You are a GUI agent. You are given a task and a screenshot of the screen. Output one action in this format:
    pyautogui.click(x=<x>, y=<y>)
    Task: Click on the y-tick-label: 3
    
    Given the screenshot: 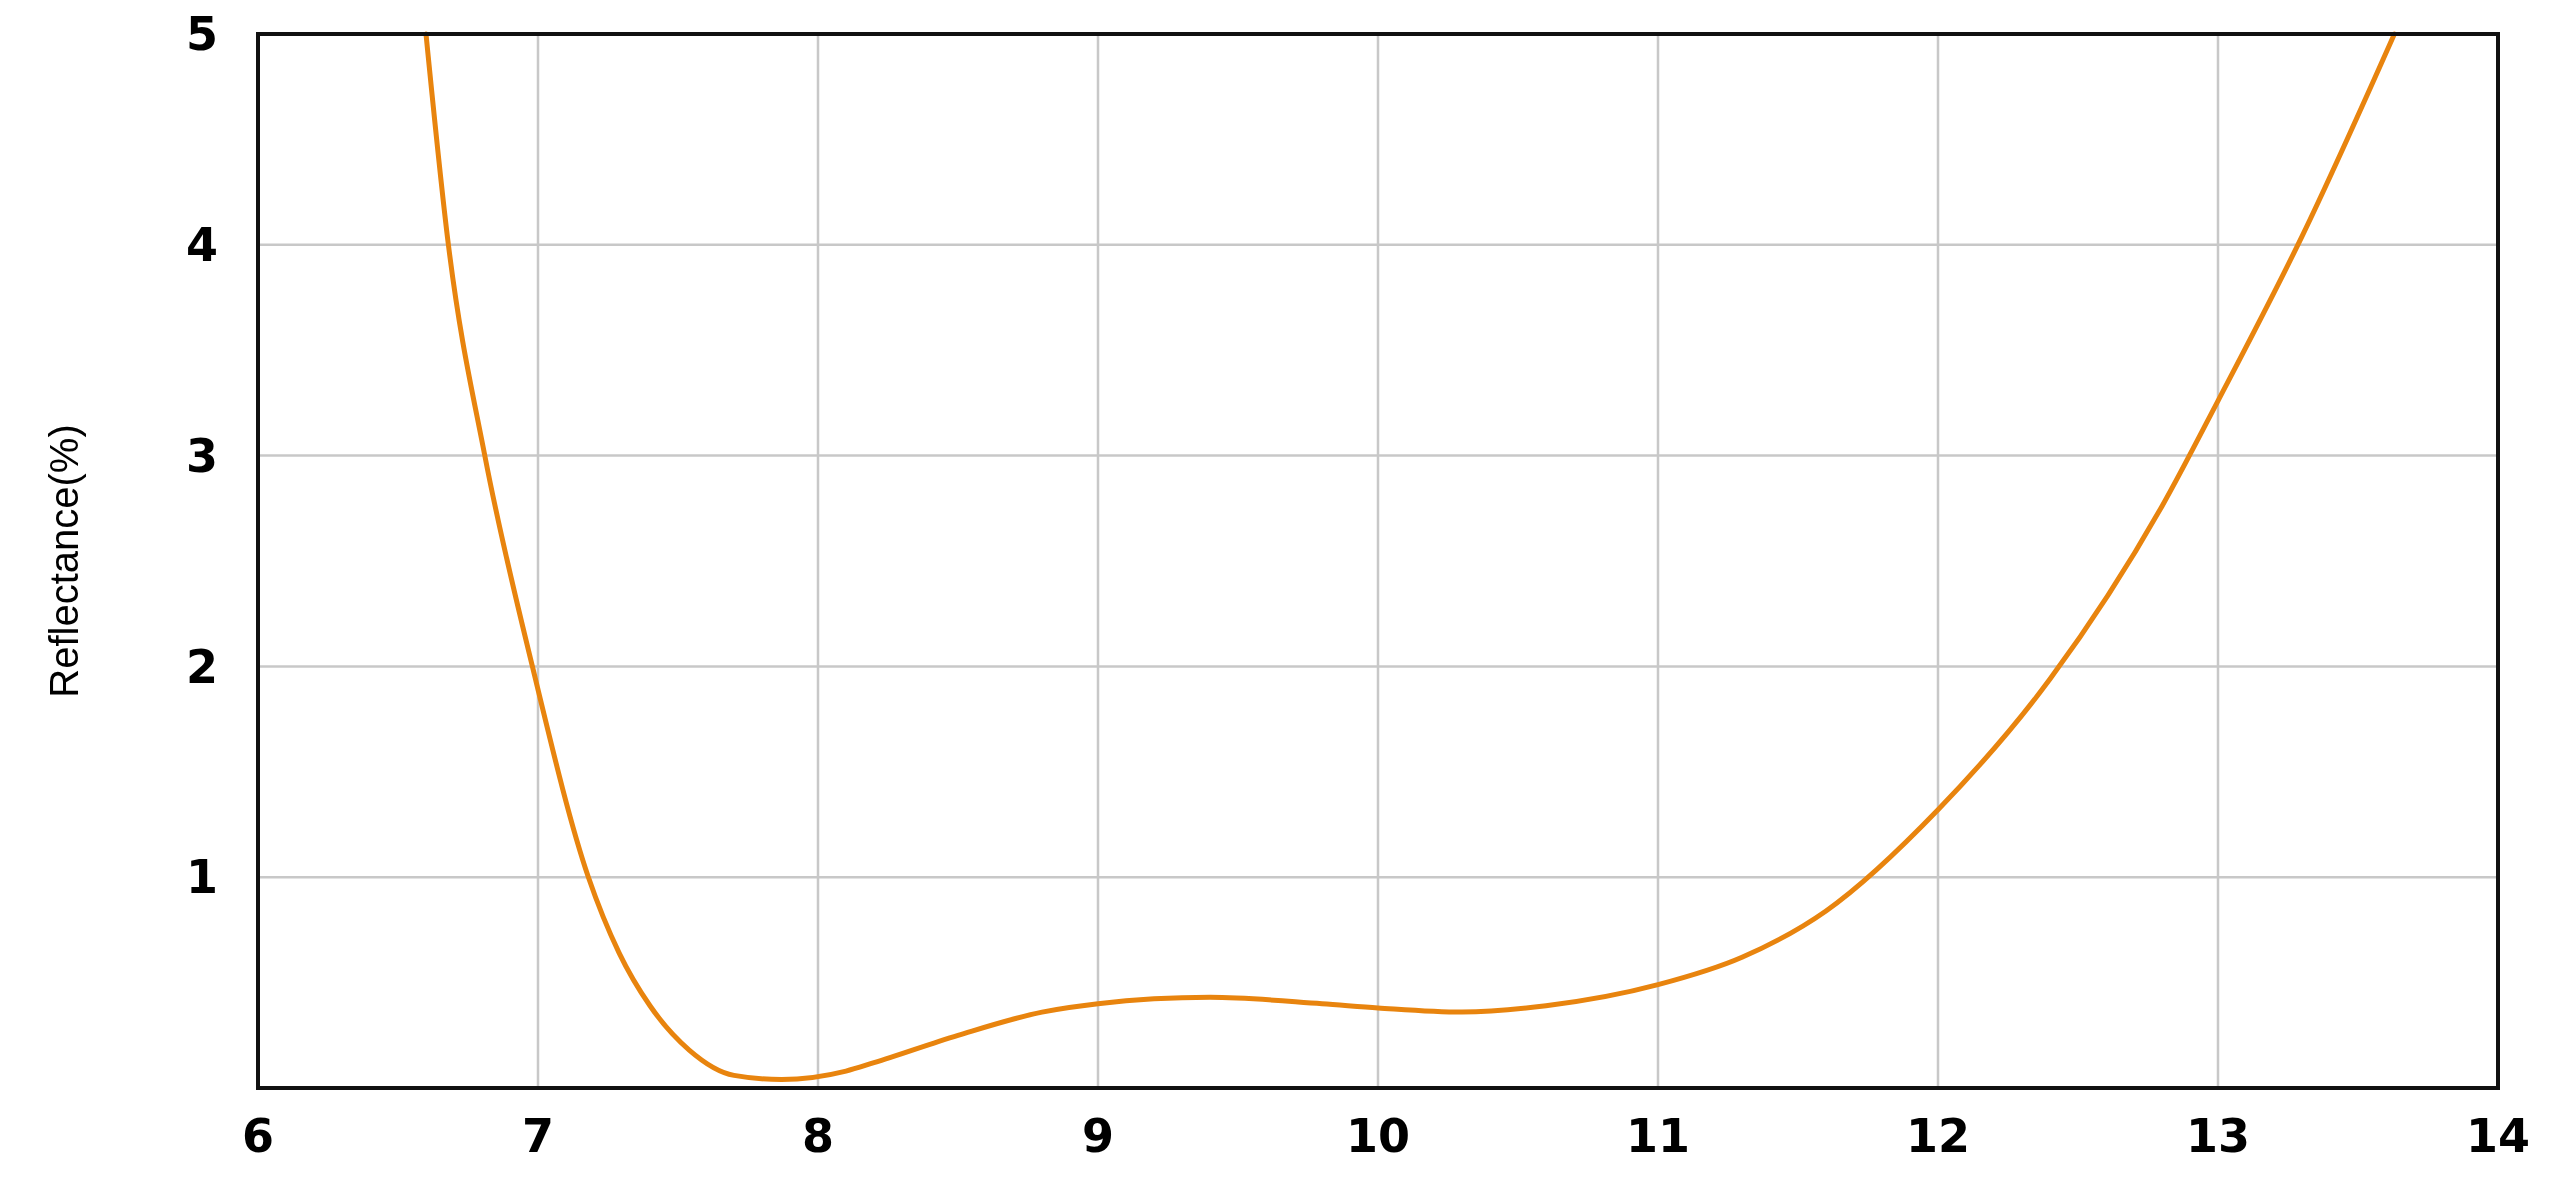 What is the action you would take?
    pyautogui.click(x=201, y=455)
    